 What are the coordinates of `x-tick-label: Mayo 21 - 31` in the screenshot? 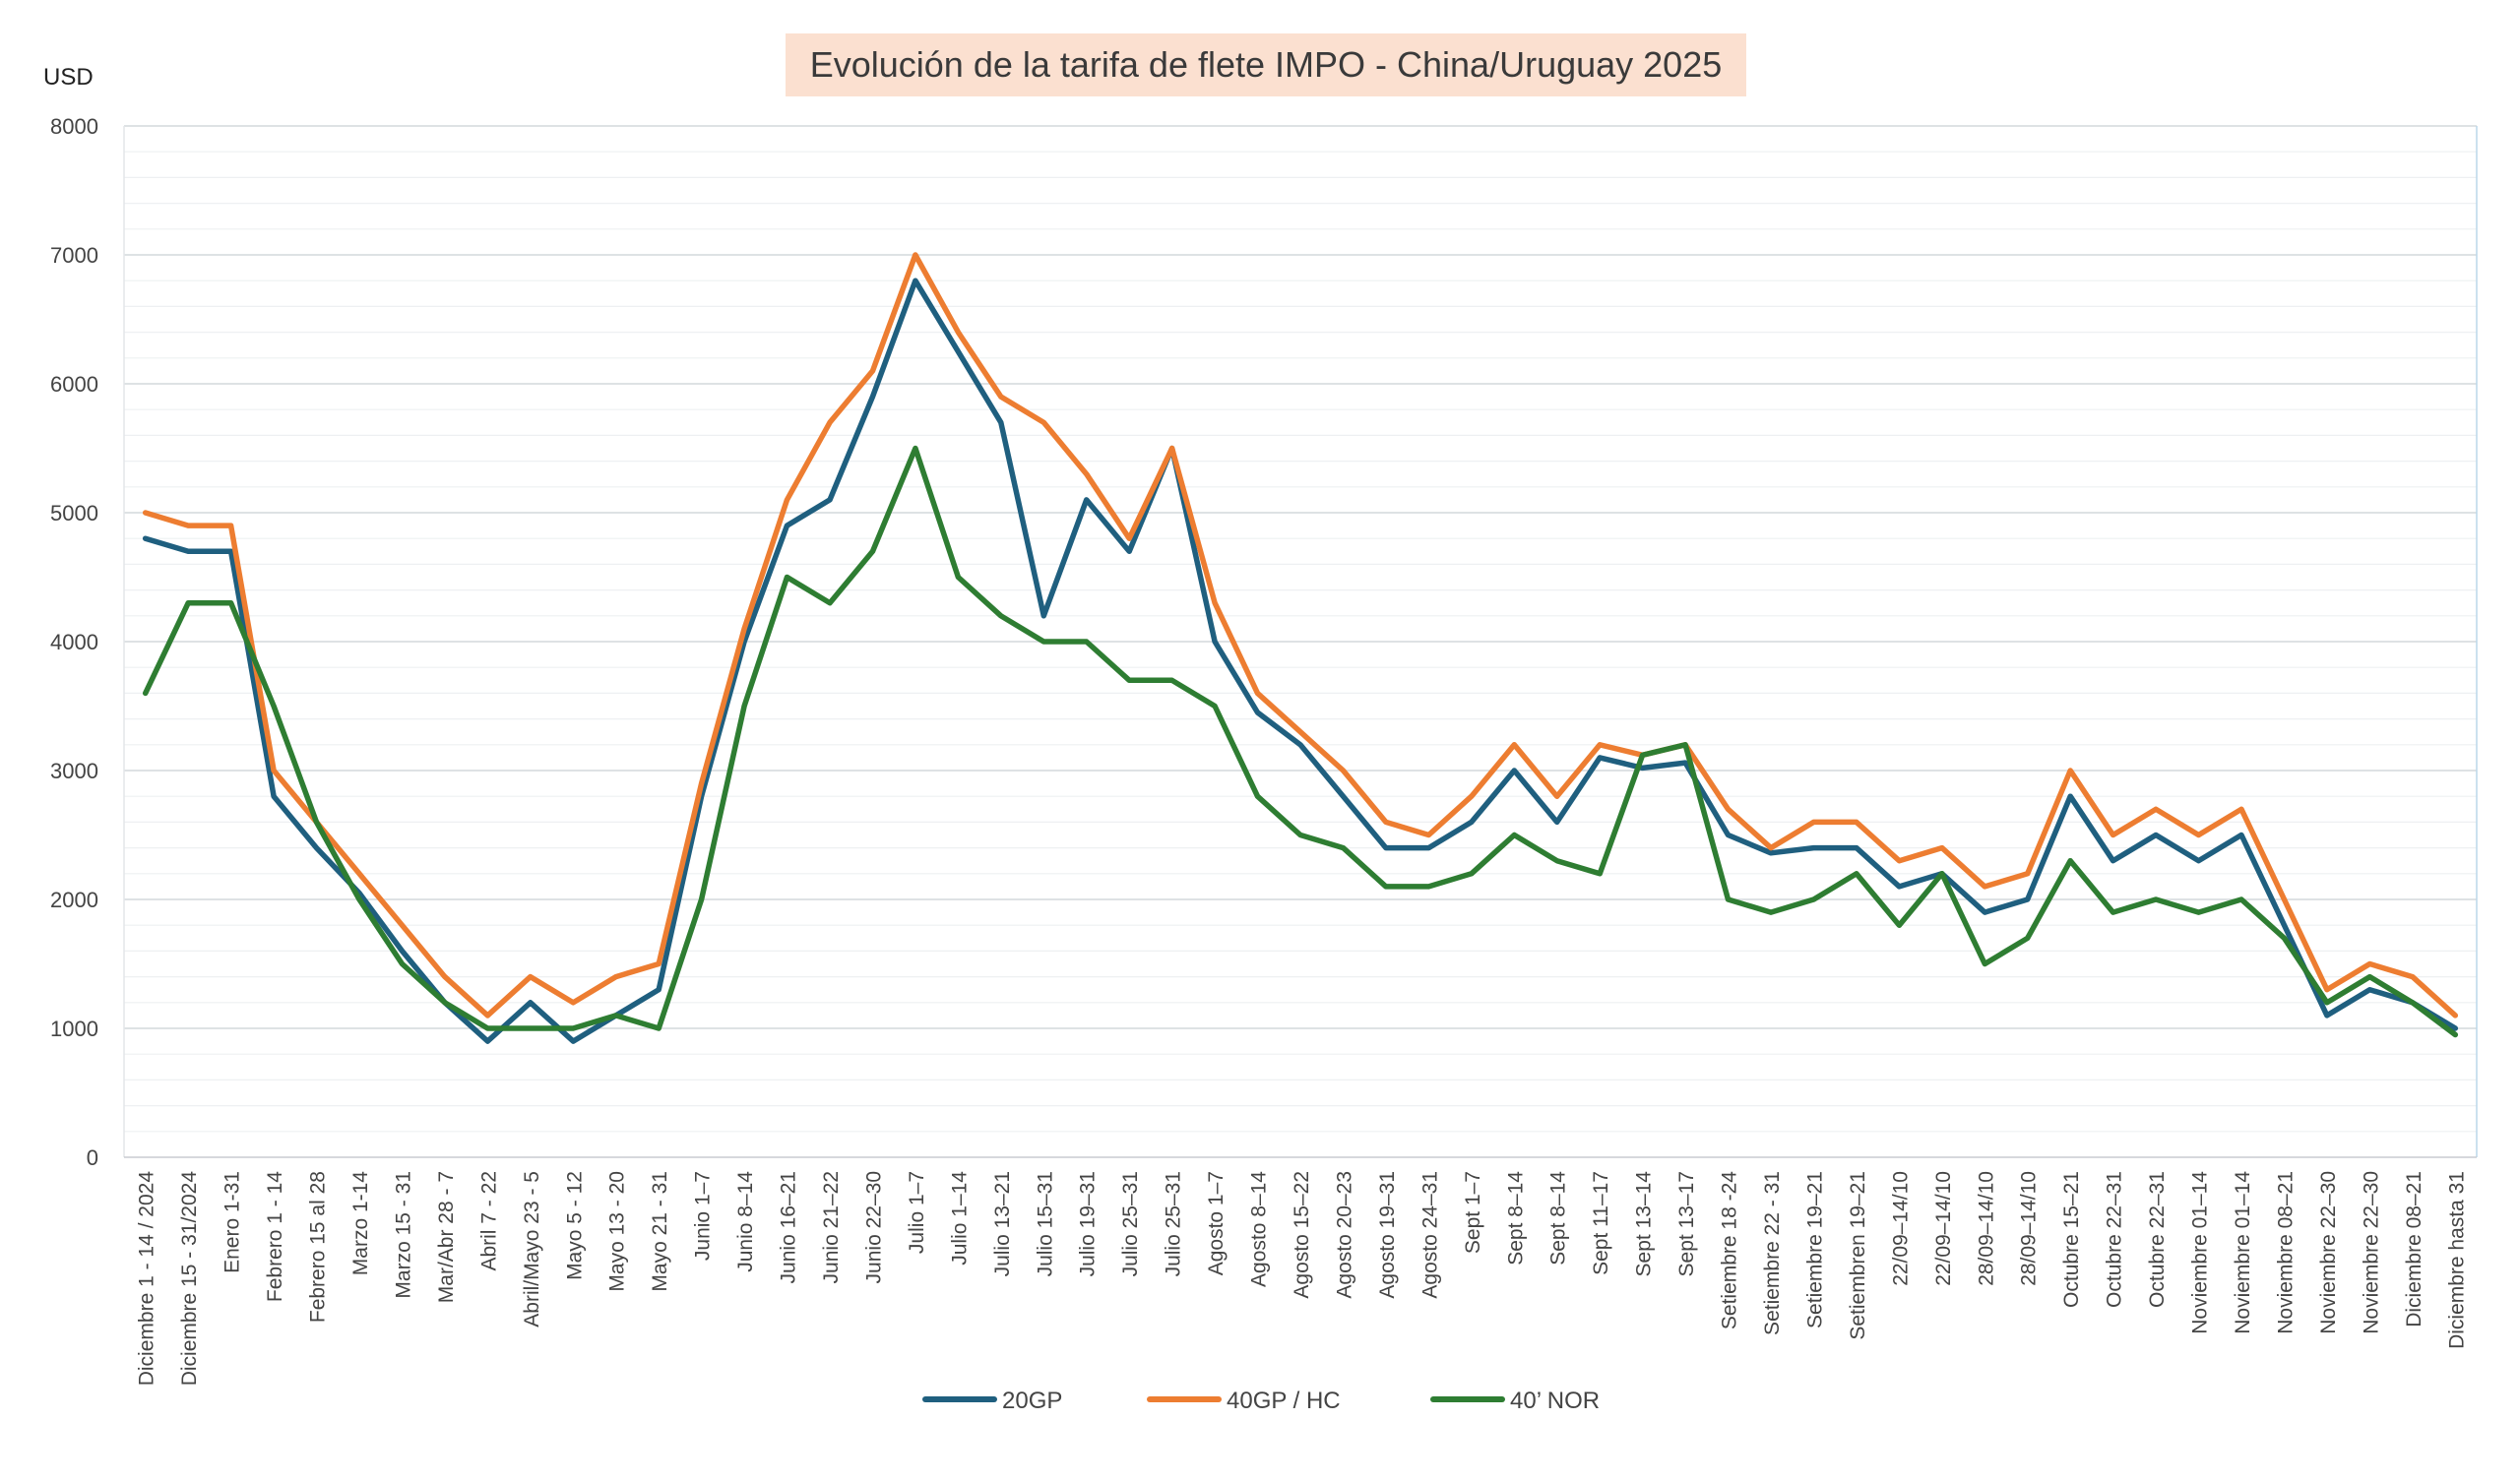 It's located at (660, 1231).